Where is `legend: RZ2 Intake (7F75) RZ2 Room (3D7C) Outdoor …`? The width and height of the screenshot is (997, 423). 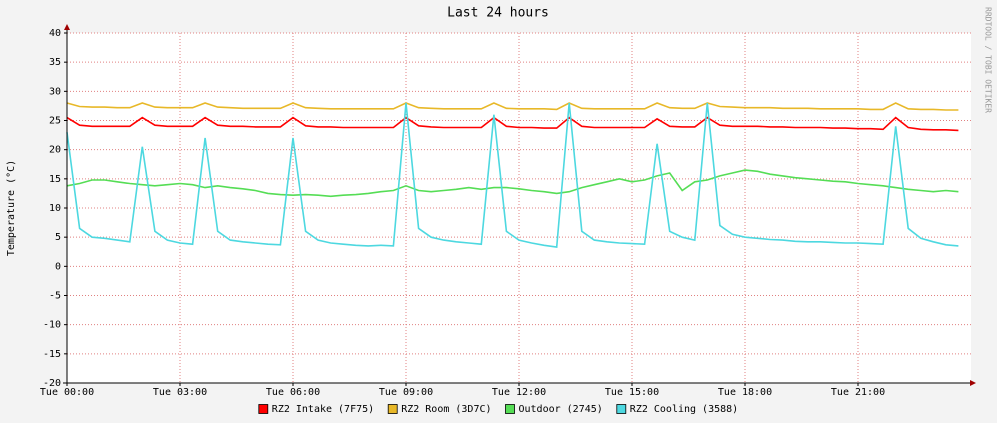 legend: RZ2 Intake (7F75) RZ2 Room (3D7C) Outdoor … is located at coordinates (498, 409).